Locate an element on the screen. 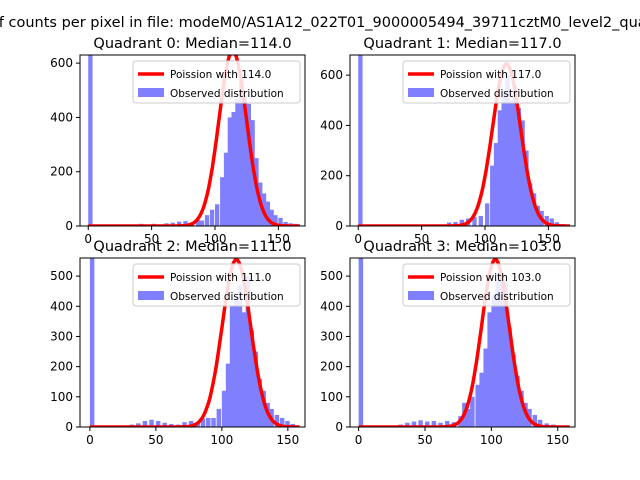 The width and height of the screenshot is (640, 480). legend-label-poisson: Poission with 103.0 is located at coordinates (490, 278).